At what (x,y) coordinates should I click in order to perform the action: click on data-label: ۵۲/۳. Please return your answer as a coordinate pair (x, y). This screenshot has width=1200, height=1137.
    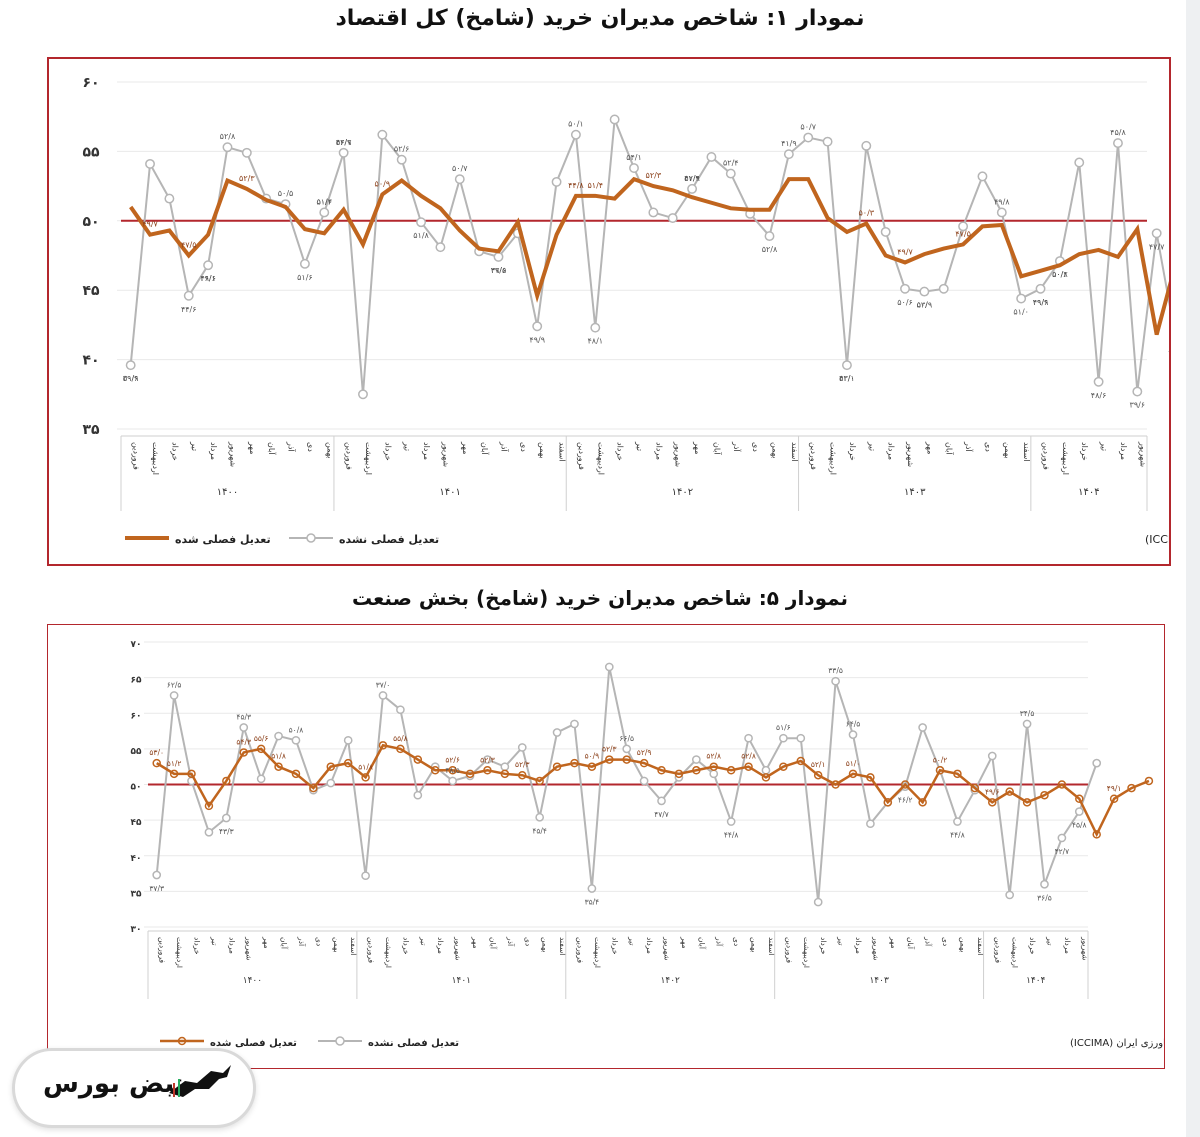
    Looking at the image, I should click on (487, 759).